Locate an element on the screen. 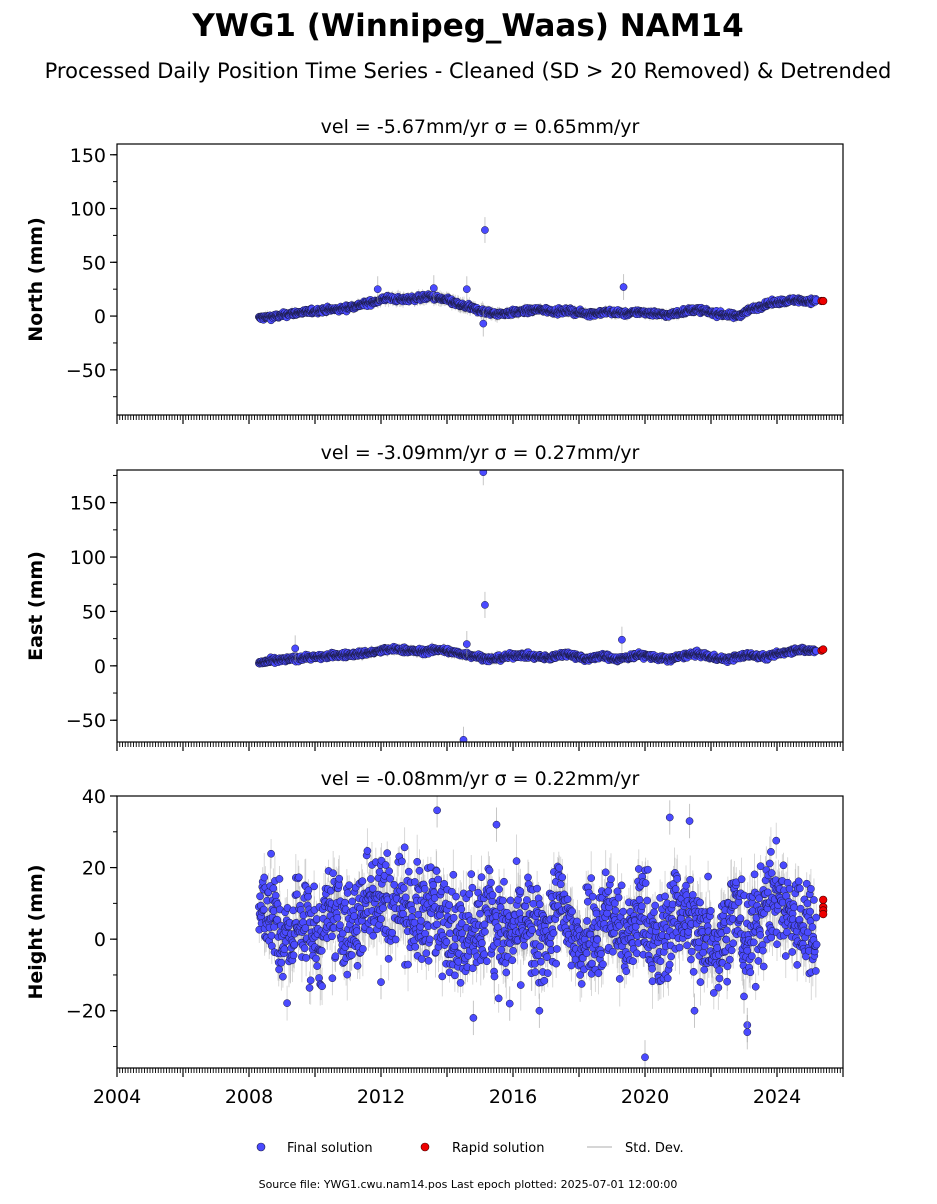  y-tick-label: 150 is located at coordinates (88, 156).